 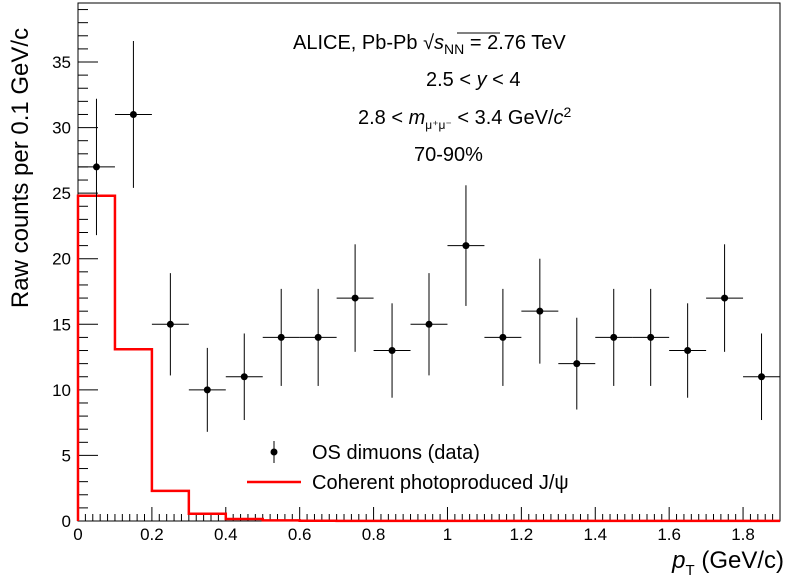 What do you see at coordinates (595, 534) in the screenshot?
I see `x-tick-label: 1.4` at bounding box center [595, 534].